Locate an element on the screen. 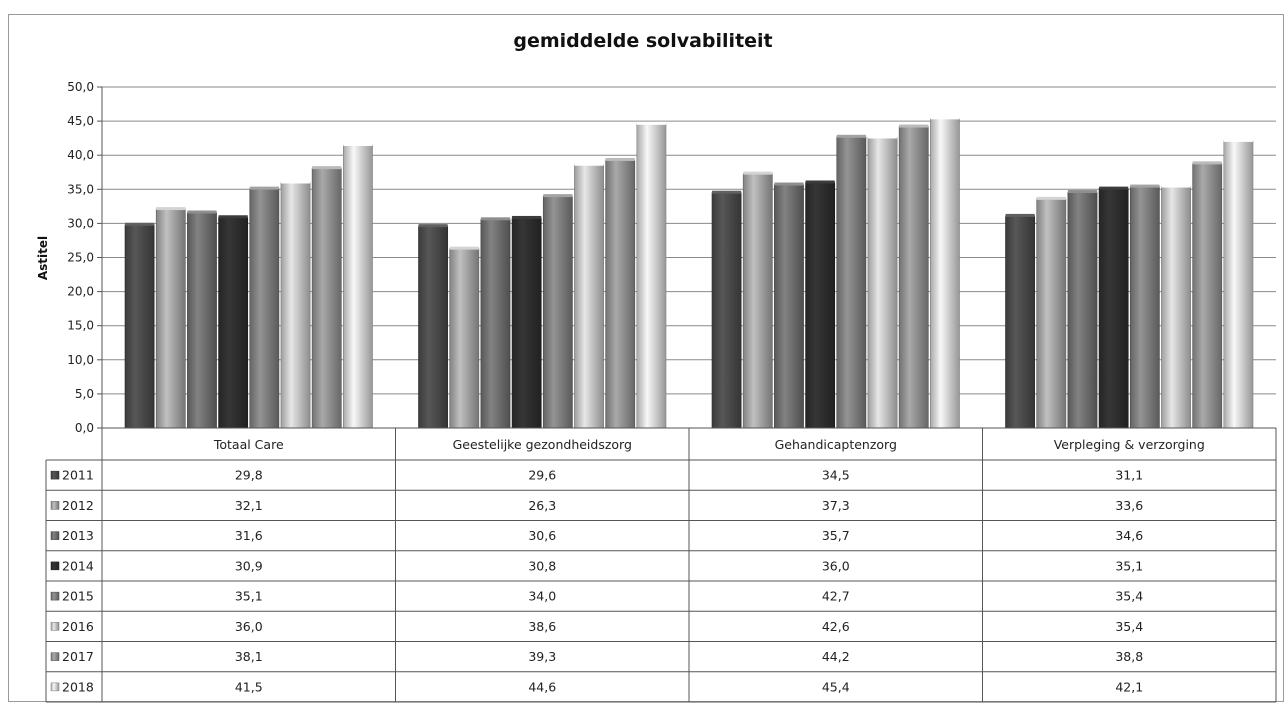 This screenshot has width=1286, height=704. data-cell: 38,1 is located at coordinates (249, 656).